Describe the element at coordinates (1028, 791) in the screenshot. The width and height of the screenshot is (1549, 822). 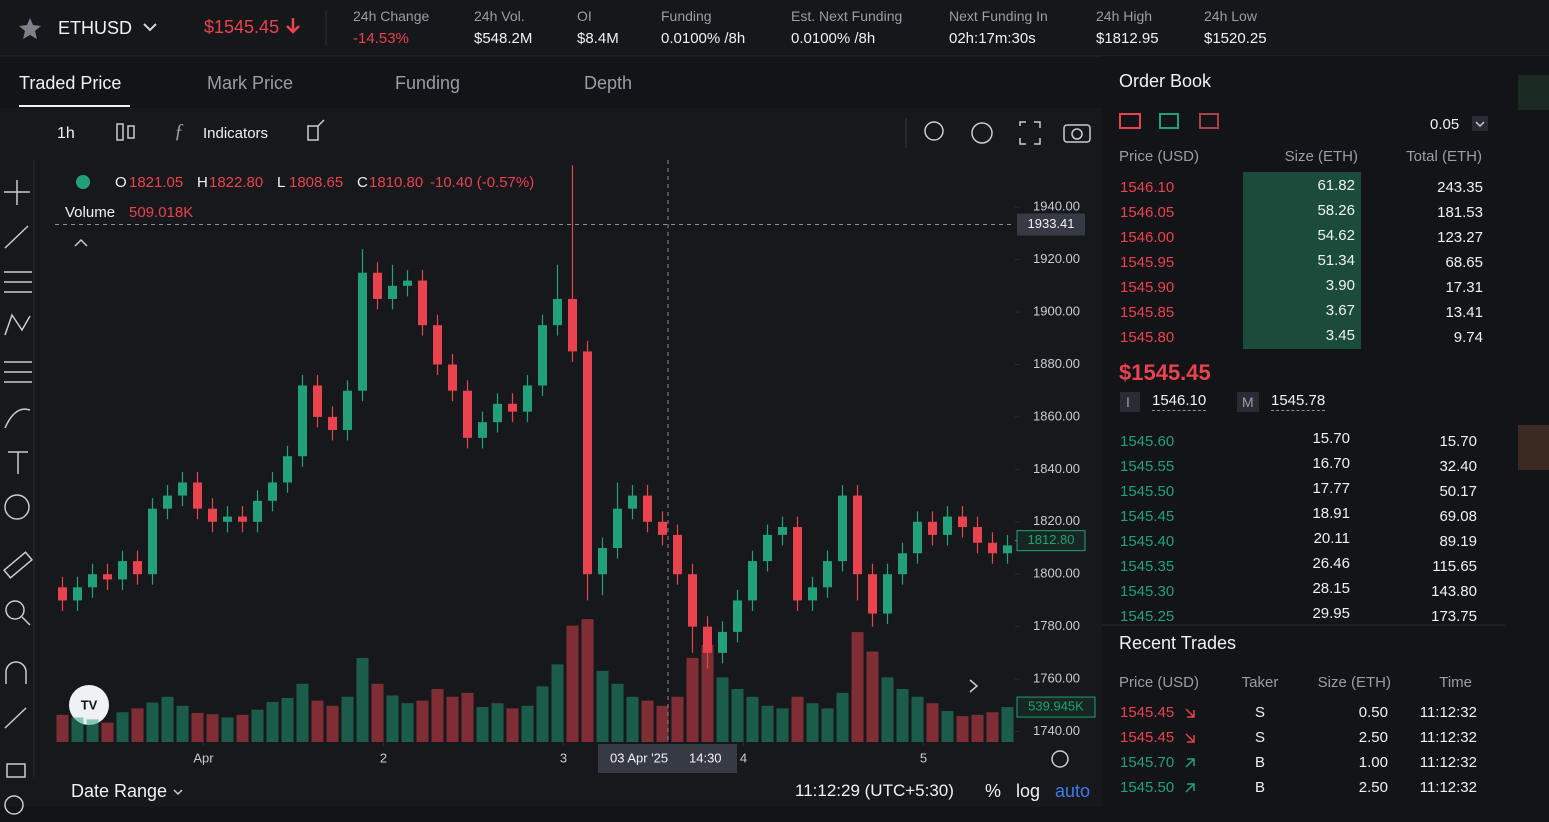
I see `log-toggle: log` at that location.